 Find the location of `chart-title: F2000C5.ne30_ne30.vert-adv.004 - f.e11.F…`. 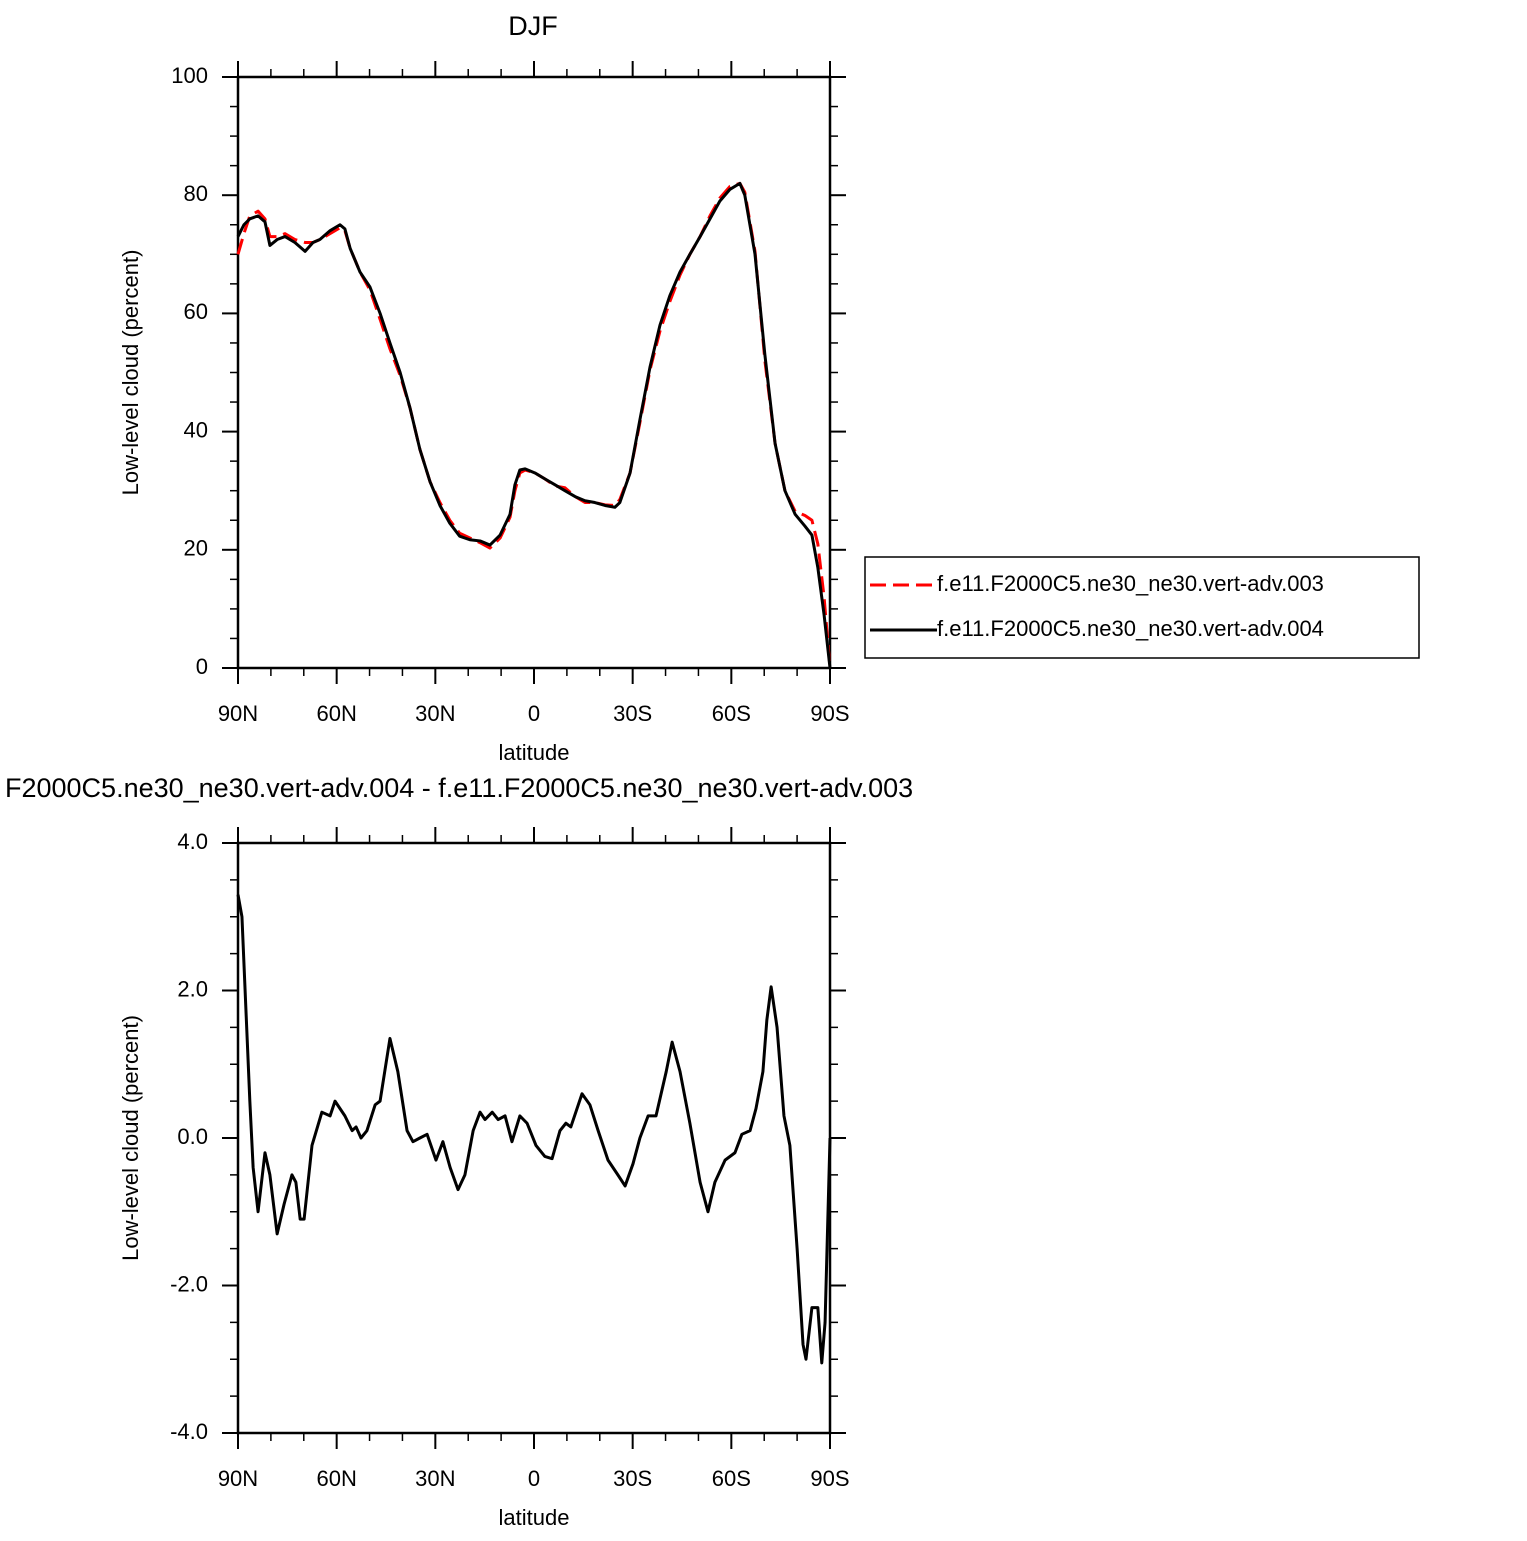

chart-title: F2000C5.ne30_ne30.vert-adv.004 - f.e11.F… is located at coordinates (459, 788).